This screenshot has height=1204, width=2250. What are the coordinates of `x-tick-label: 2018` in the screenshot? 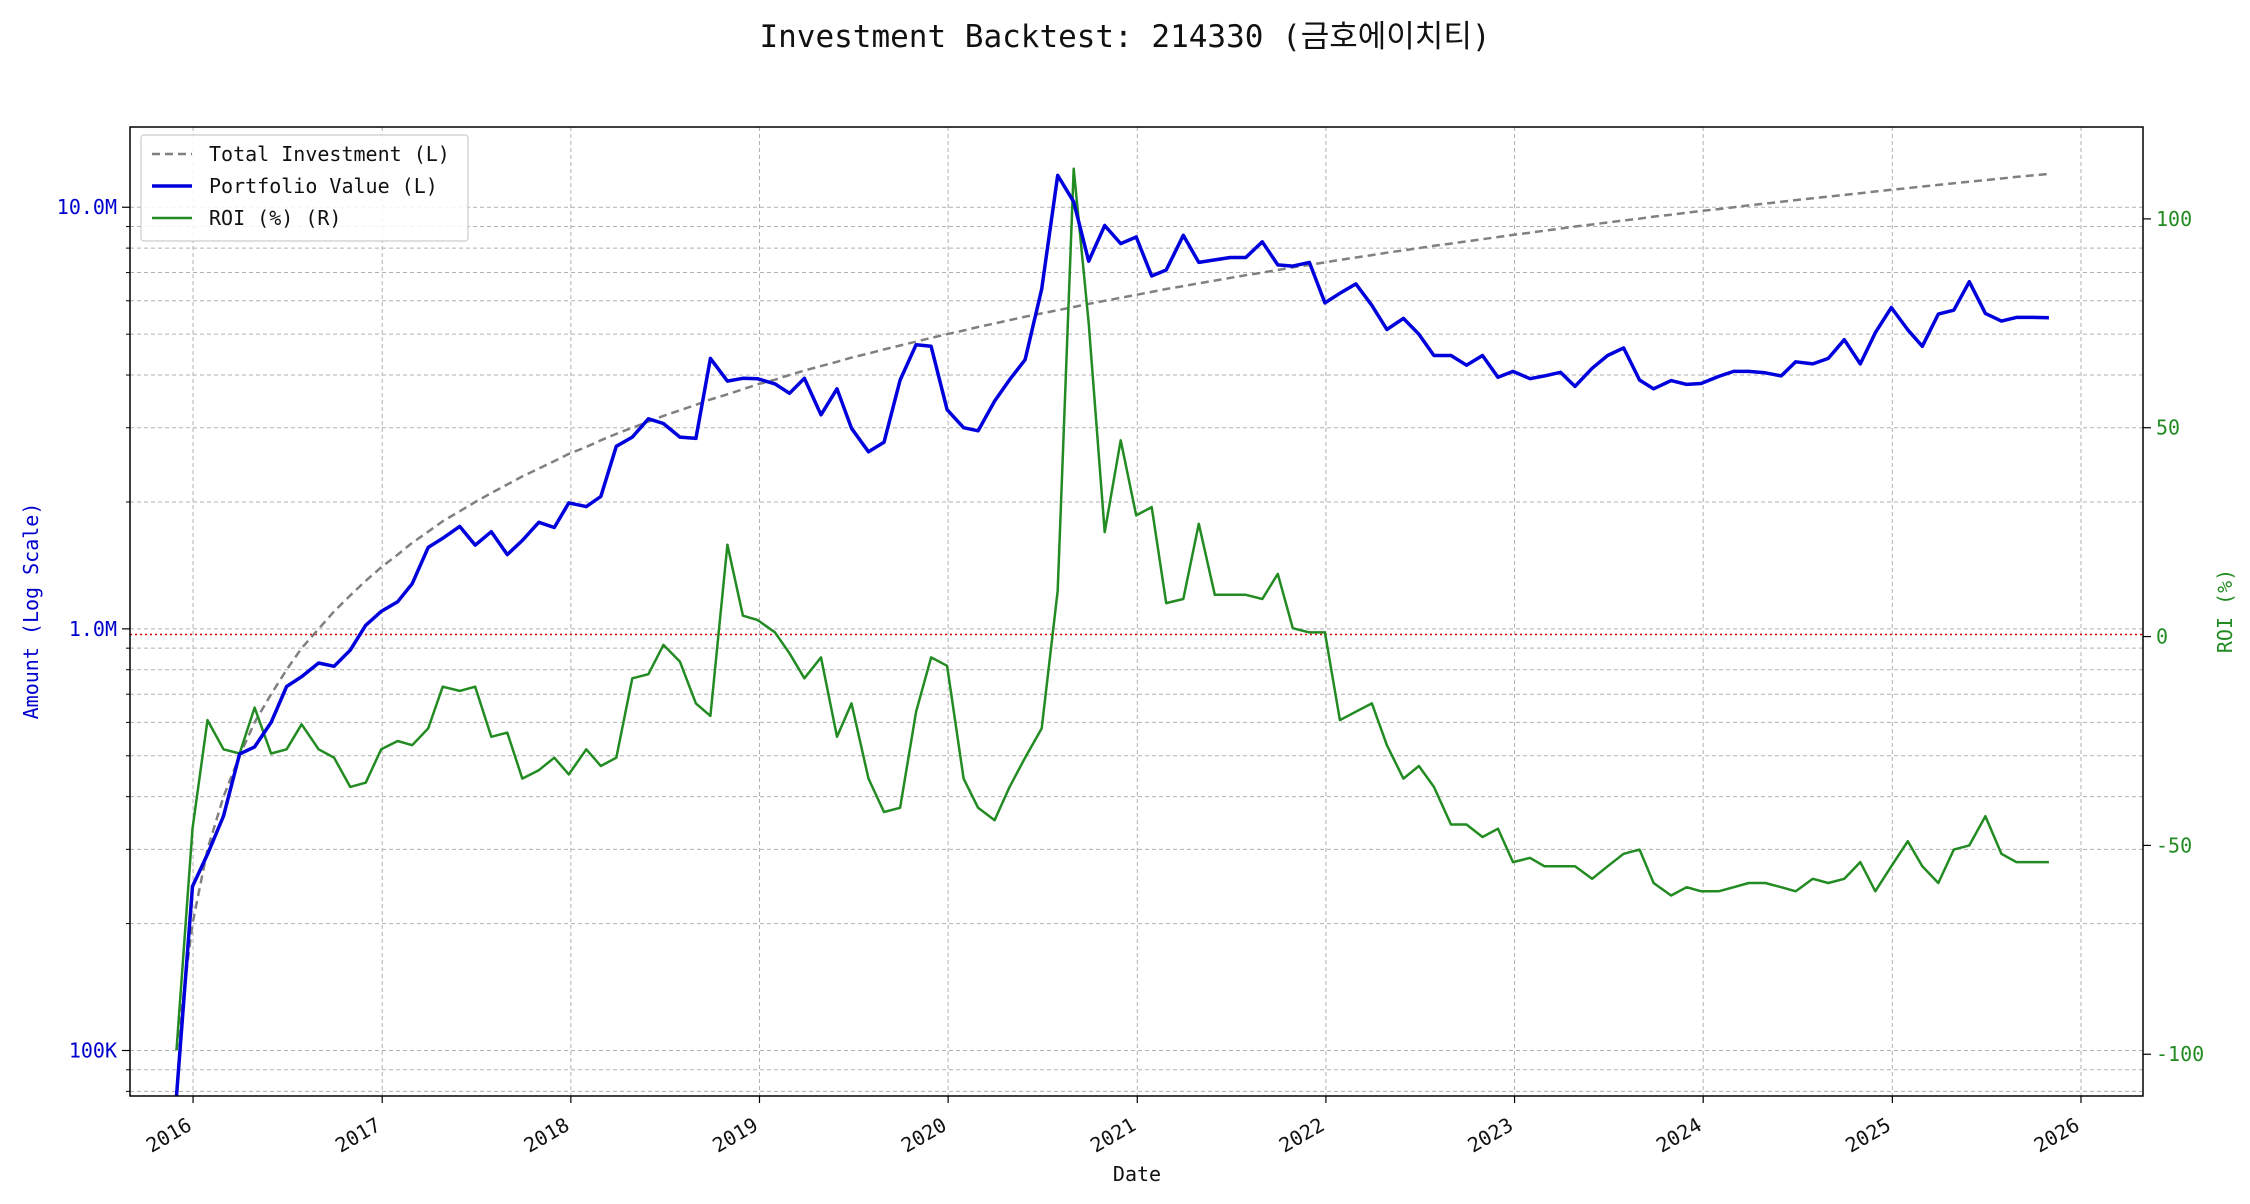 It's located at (547, 1135).